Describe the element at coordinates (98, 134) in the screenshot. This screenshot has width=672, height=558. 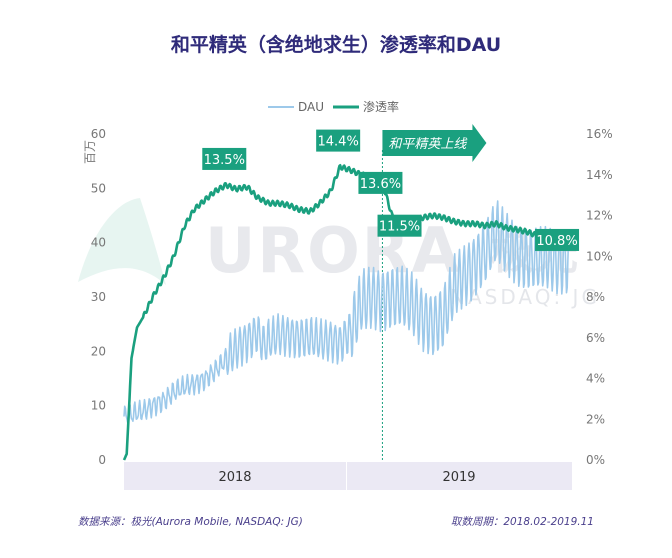
I see `y-tick-left-label: 60` at that location.